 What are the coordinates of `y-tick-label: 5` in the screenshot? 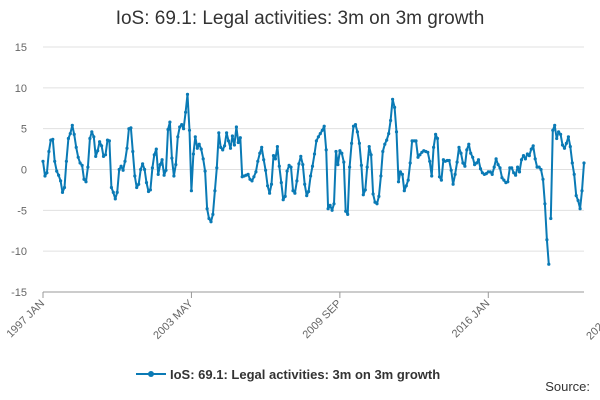 It's located at (24, 130).